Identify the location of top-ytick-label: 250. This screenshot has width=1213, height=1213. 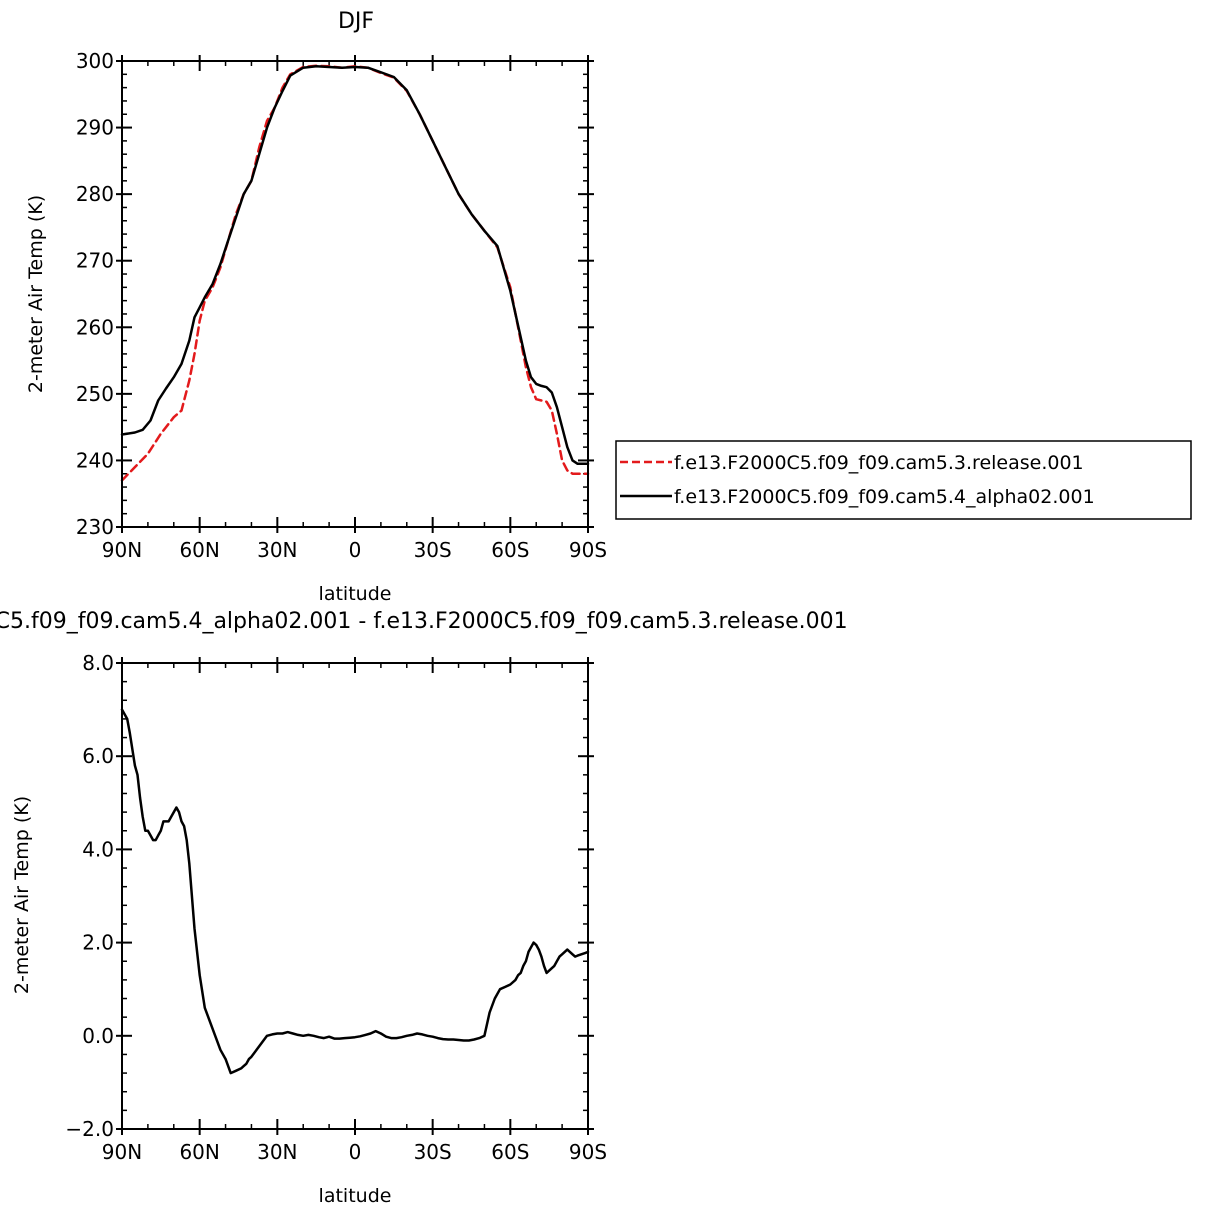
(95, 394).